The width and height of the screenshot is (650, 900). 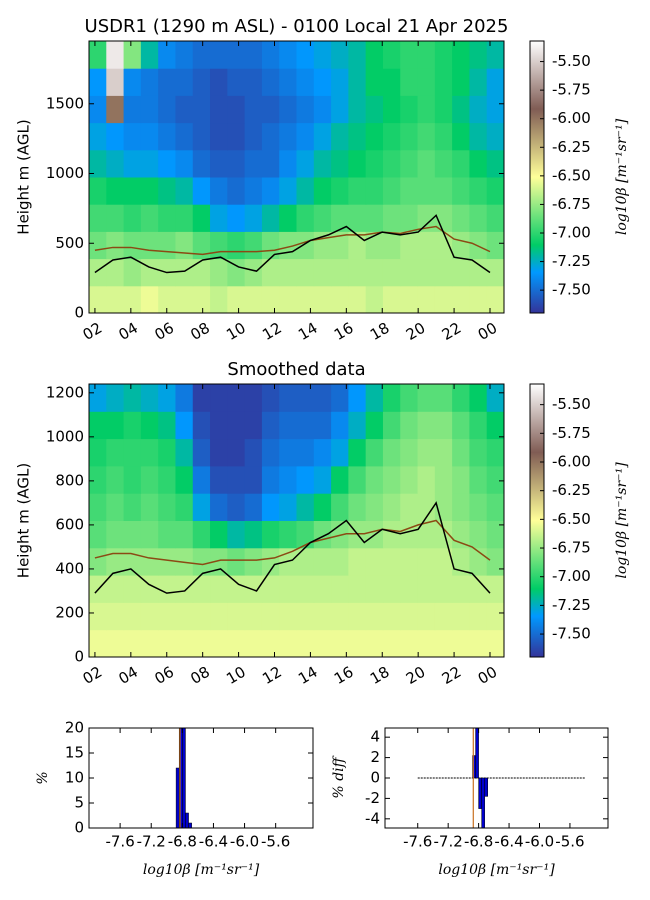 I want to click on y-tick-label: 5, so click(x=79, y=803).